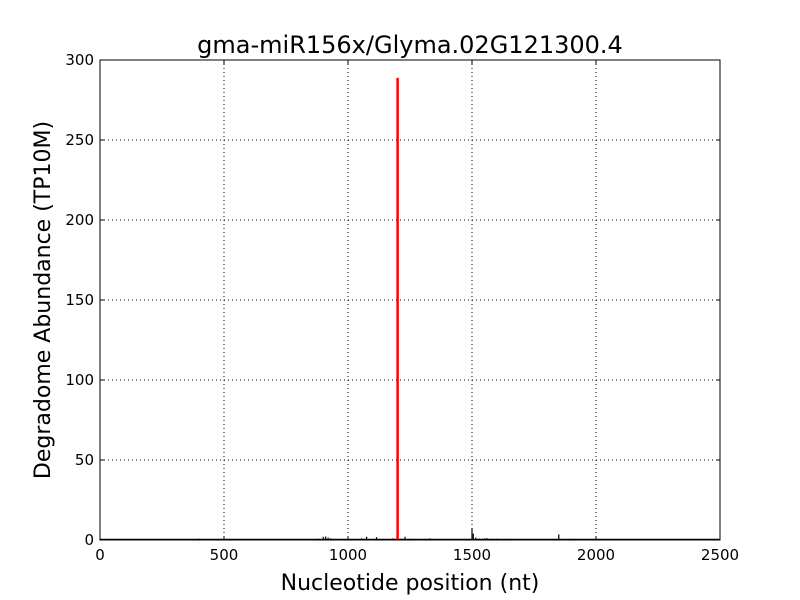 This screenshot has height=600, width=800. What do you see at coordinates (79, 220) in the screenshot?
I see `y-tick-label: 200` at bounding box center [79, 220].